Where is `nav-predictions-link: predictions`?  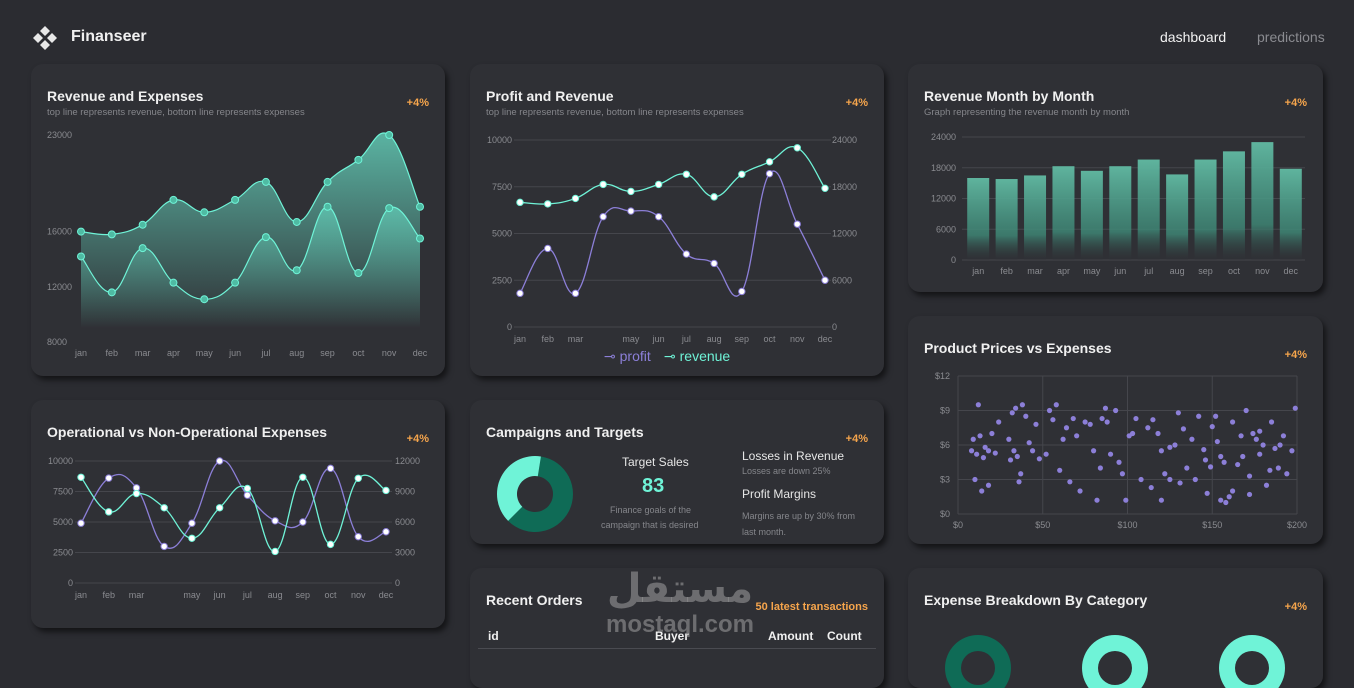 nav-predictions-link: predictions is located at coordinates (1291, 37).